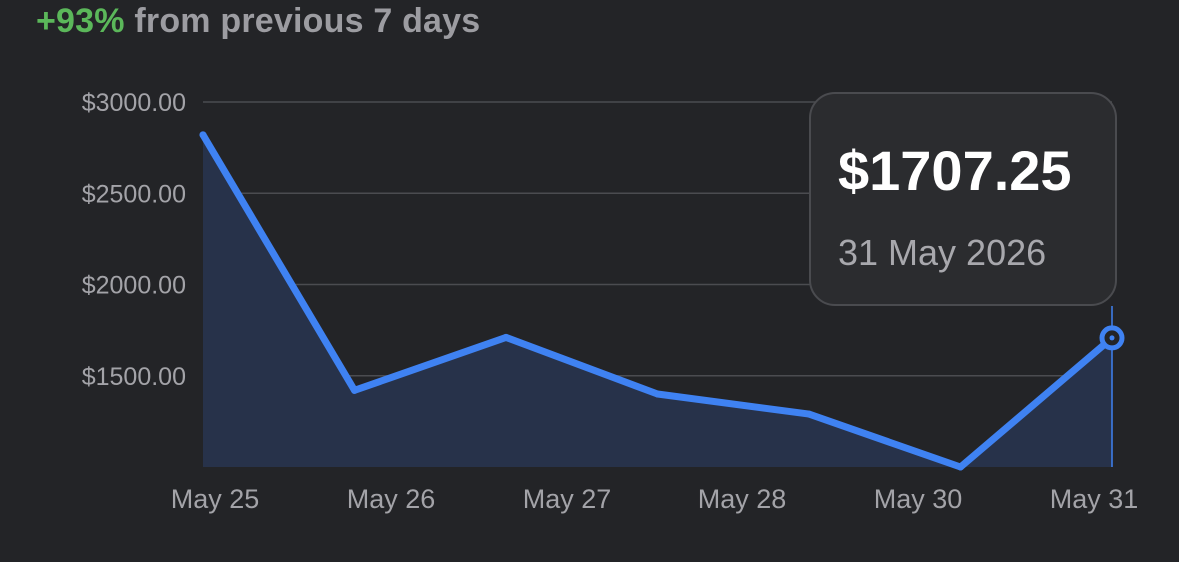 Image resolution: width=1179 pixels, height=562 pixels. What do you see at coordinates (742, 499) in the screenshot?
I see `x-tick-label-3: May 28` at bounding box center [742, 499].